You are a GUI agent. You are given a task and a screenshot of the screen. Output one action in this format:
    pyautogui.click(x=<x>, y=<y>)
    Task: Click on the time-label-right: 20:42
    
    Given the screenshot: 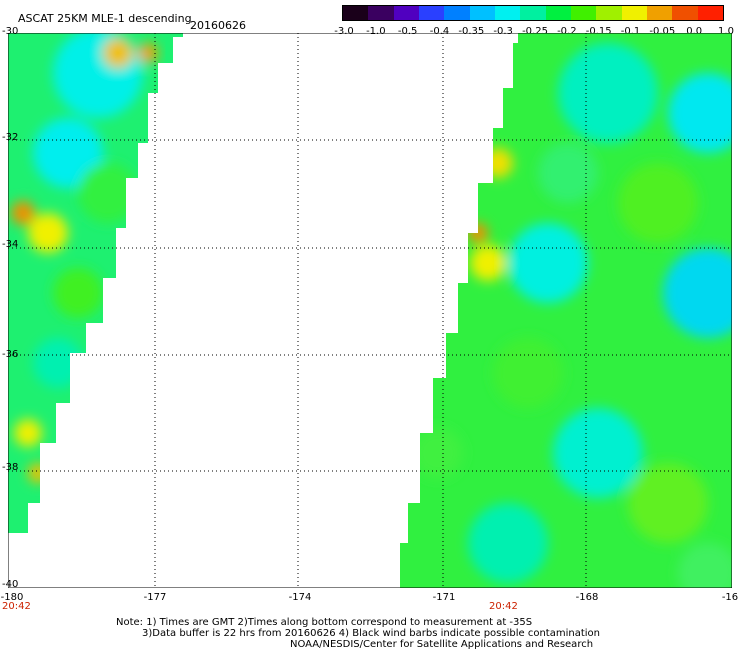 What is the action you would take?
    pyautogui.click(x=503, y=606)
    